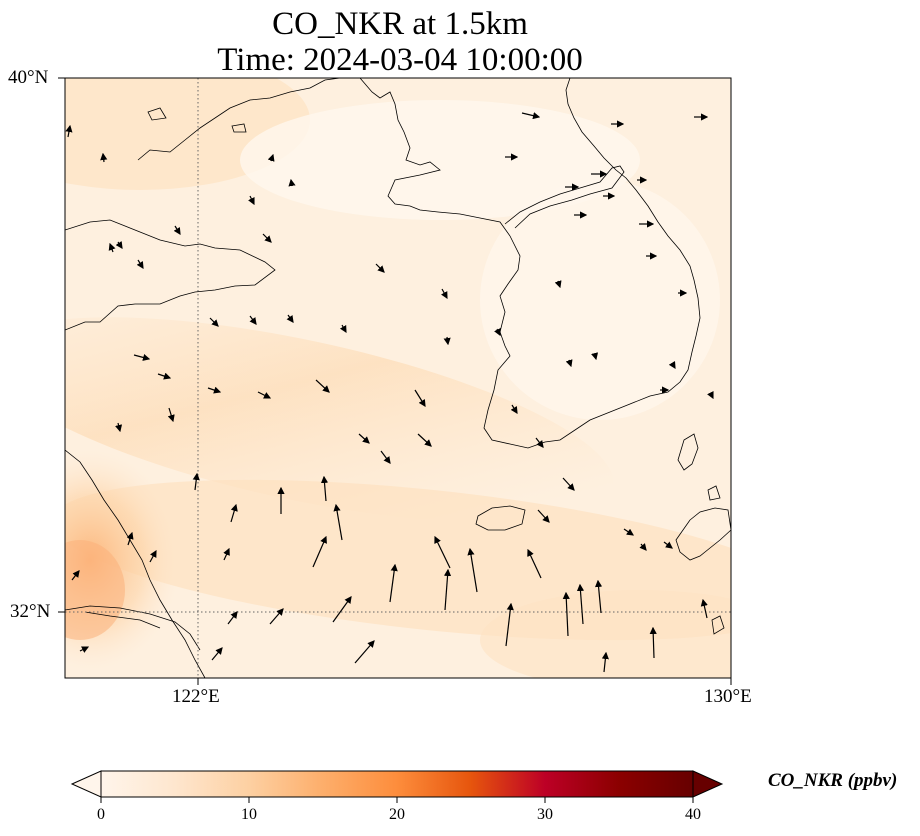  What do you see at coordinates (101, 814) in the screenshot?
I see `colorbar-tick-0: 0` at bounding box center [101, 814].